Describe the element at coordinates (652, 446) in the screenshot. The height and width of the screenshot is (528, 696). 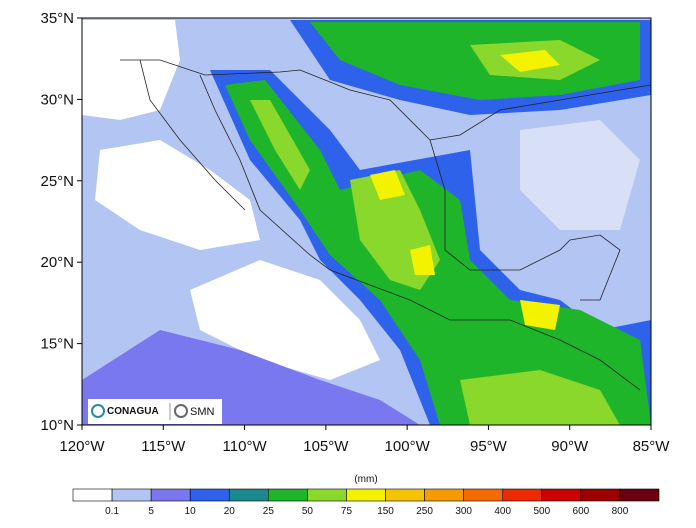
I see `lon-tick-label: 85°W` at that location.